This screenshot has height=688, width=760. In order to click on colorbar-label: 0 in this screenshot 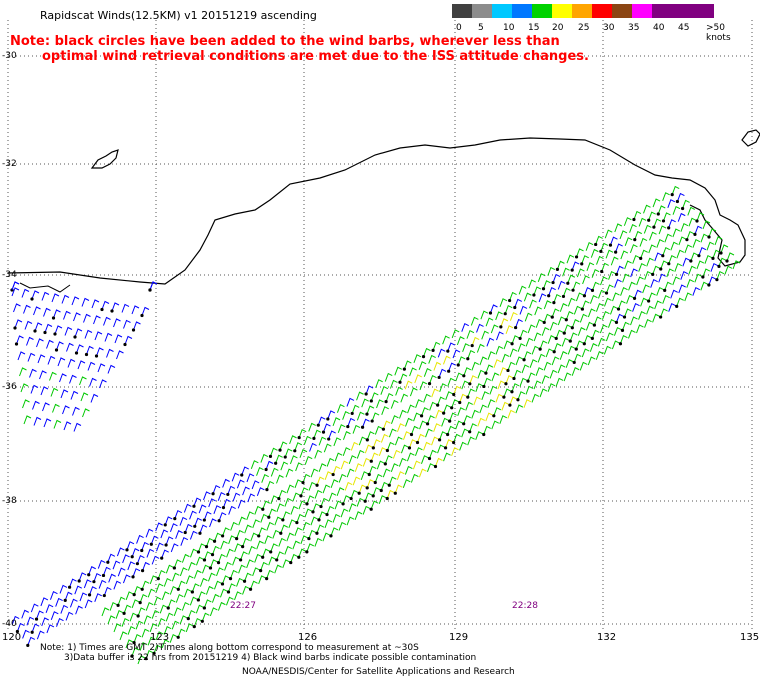, I will do `click(459, 28)`.